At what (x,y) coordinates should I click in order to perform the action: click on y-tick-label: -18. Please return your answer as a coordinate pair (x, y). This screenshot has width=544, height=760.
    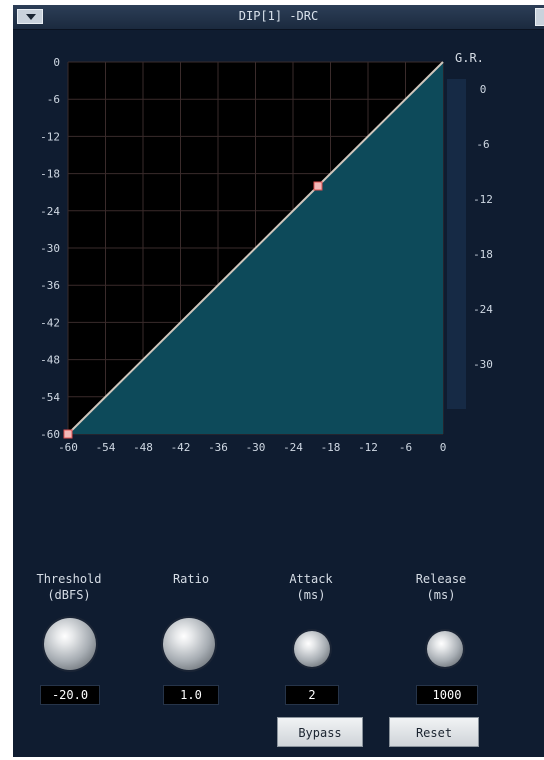
    Looking at the image, I should click on (50, 174).